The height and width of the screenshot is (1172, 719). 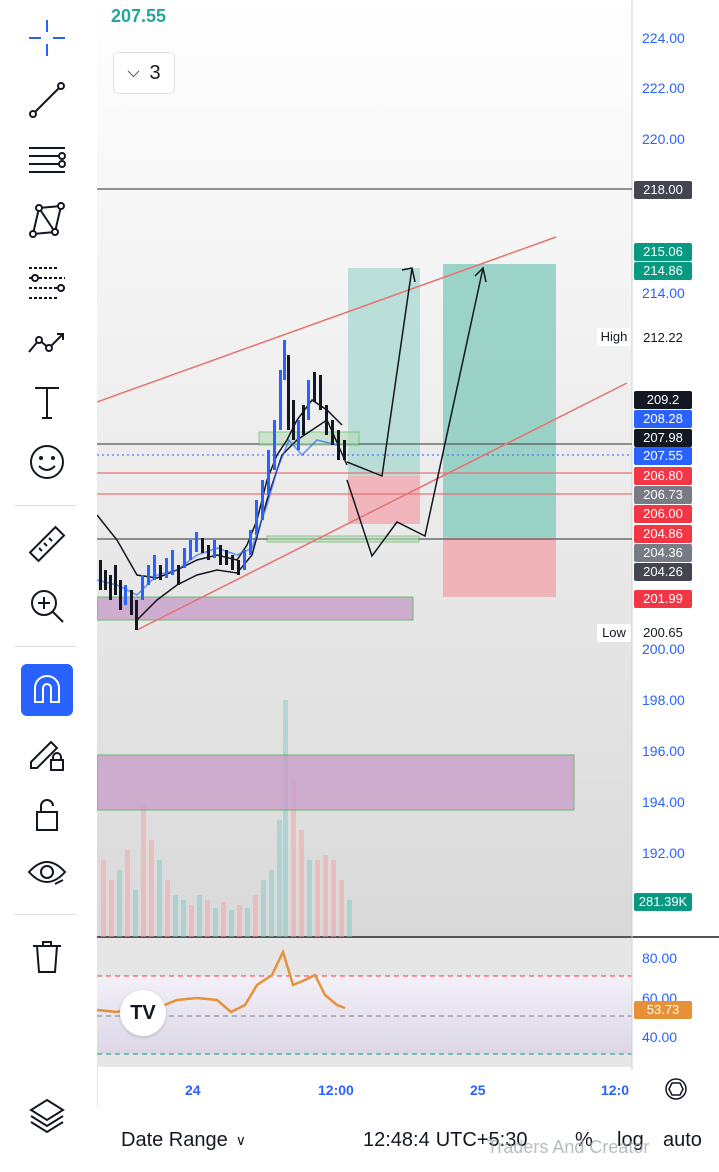 What do you see at coordinates (663, 38) in the screenshot?
I see `price-axis-label: 224.00` at bounding box center [663, 38].